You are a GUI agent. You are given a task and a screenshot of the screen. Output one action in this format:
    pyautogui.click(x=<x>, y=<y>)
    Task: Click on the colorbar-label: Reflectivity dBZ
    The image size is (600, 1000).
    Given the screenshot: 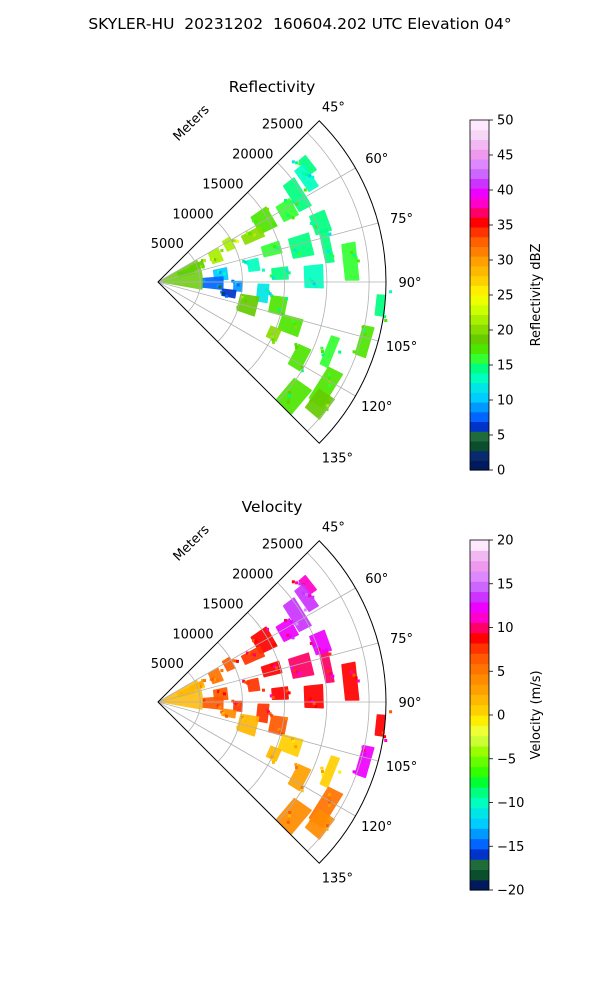 What is the action you would take?
    pyautogui.click(x=536, y=295)
    